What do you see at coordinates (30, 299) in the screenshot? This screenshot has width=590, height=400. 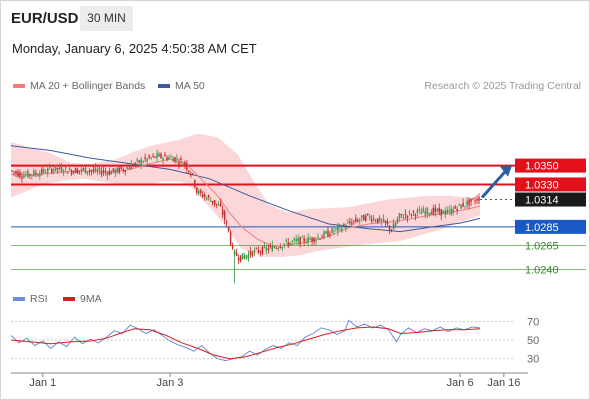 I see `legend-rsi: RSI` at bounding box center [30, 299].